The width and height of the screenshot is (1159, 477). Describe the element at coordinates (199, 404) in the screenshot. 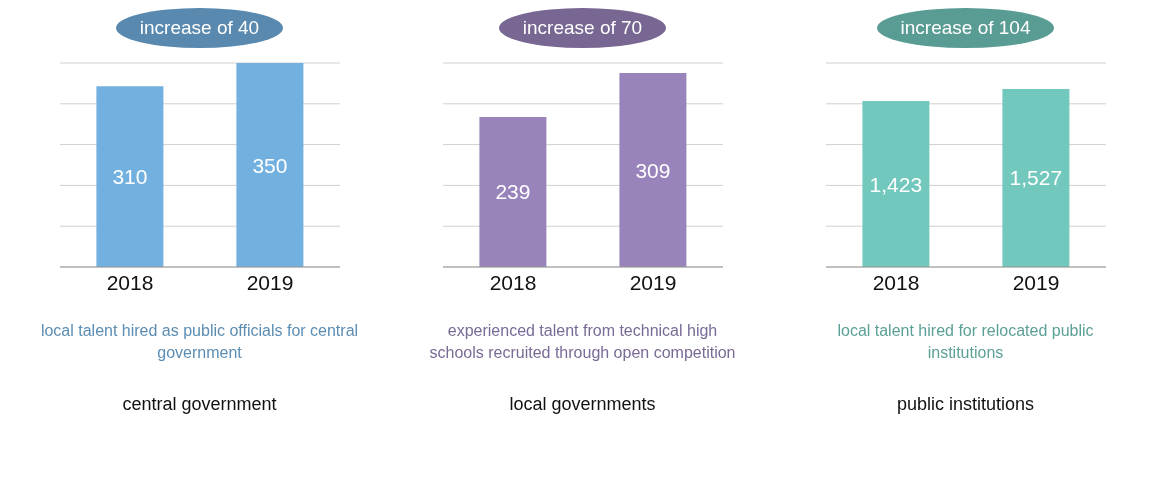

I see `text: central government` at that location.